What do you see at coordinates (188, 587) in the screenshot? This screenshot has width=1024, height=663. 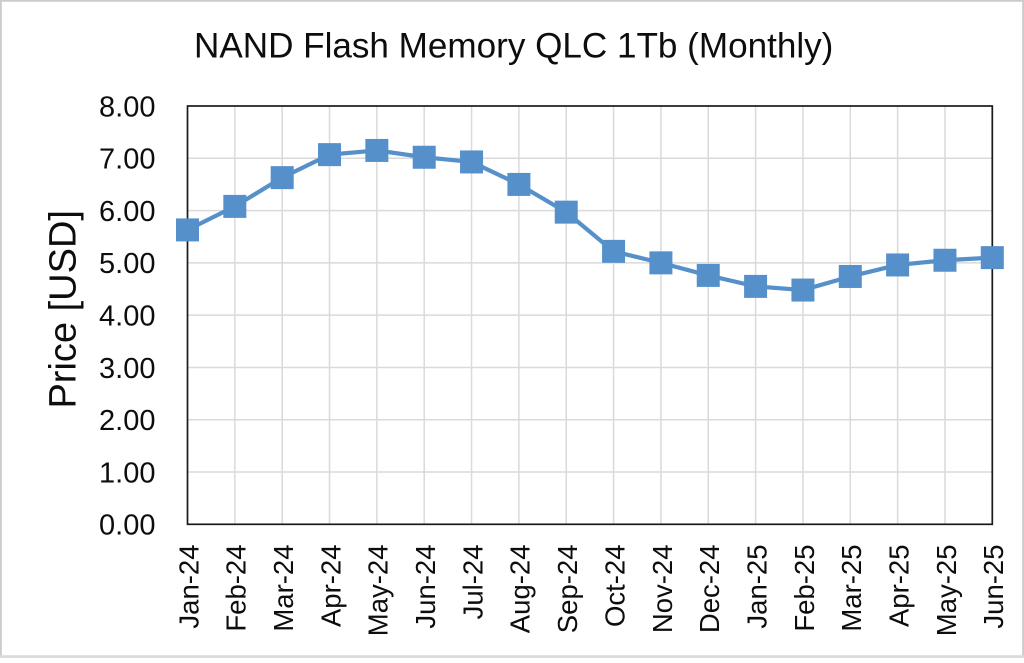 I see `svg-text: Jan-24` at bounding box center [188, 587].